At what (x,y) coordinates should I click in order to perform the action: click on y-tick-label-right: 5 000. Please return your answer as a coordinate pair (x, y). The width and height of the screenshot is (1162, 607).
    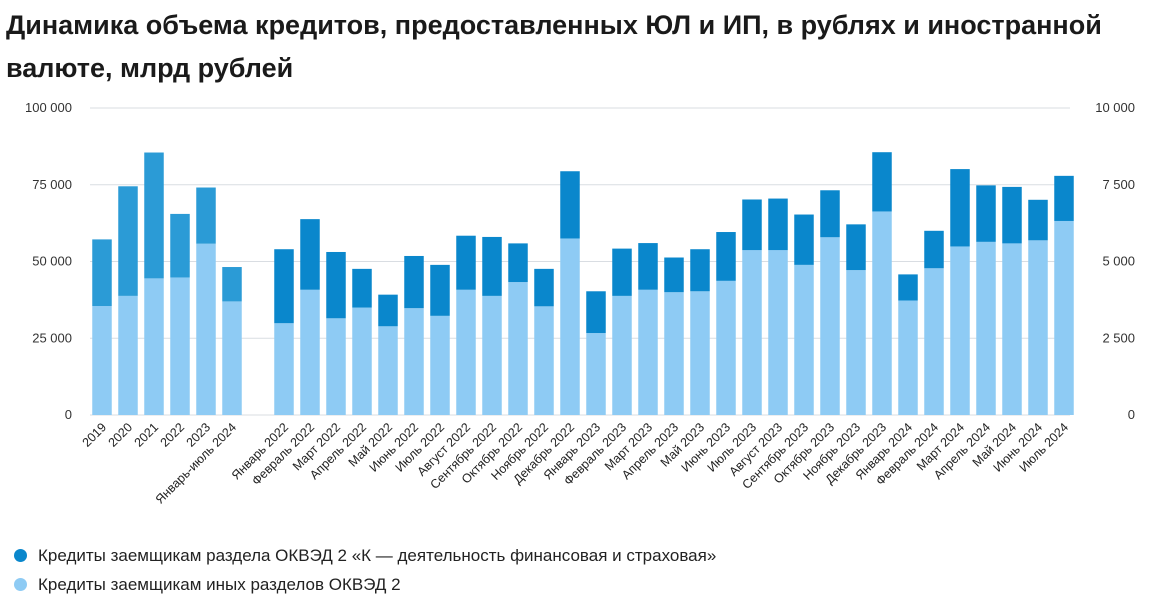
    Looking at the image, I should click on (1118, 261).